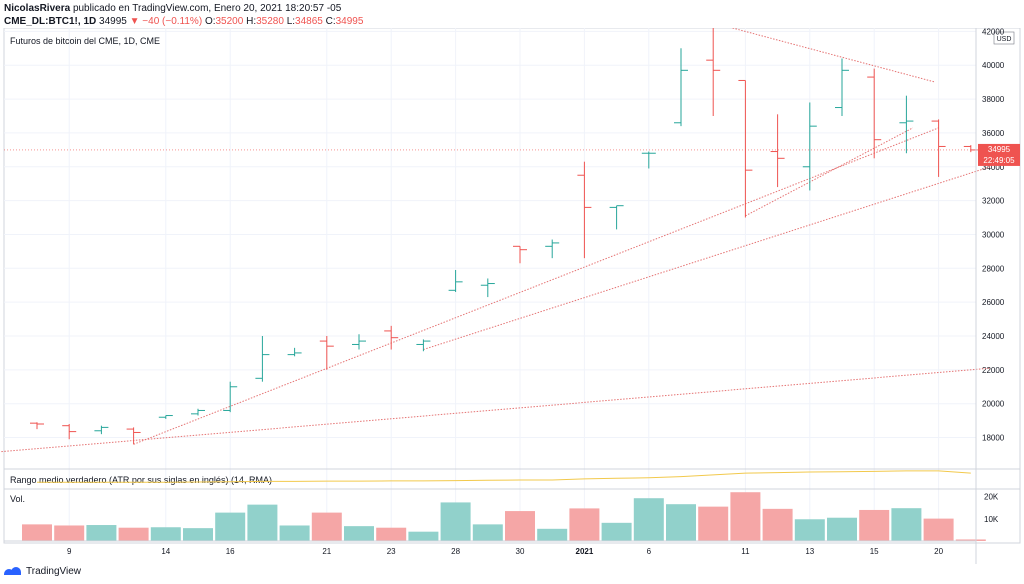 This screenshot has height=584, width=1024. Describe the element at coordinates (85, 41) in the screenshot. I see `chart-title: Futuros de bitcoin del CME, 1D, CME` at that location.